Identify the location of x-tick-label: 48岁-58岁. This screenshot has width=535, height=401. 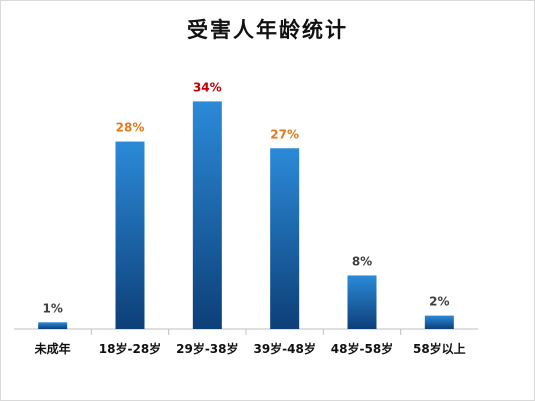
(362, 348).